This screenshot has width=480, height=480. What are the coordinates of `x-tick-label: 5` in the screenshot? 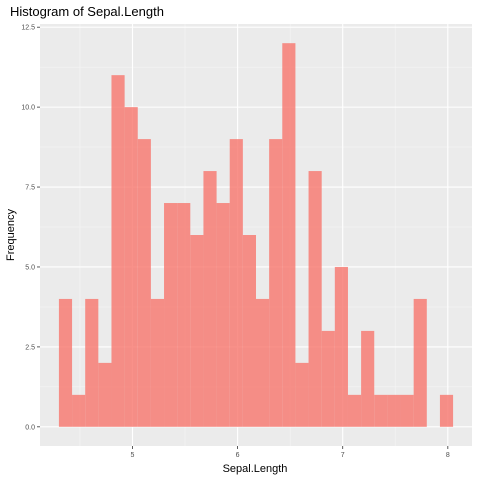 It's located at (133, 455).